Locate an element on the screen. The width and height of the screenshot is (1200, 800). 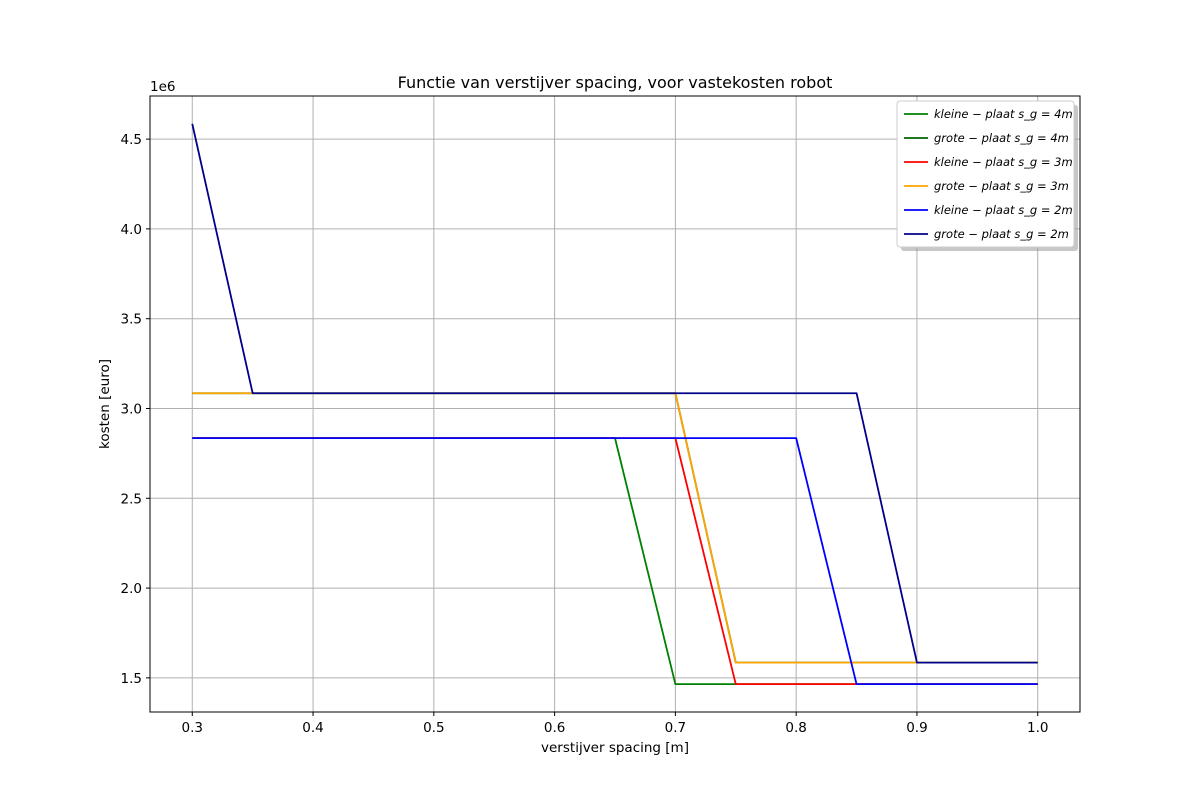
x-tick-label: 0.3 is located at coordinates (192, 728).